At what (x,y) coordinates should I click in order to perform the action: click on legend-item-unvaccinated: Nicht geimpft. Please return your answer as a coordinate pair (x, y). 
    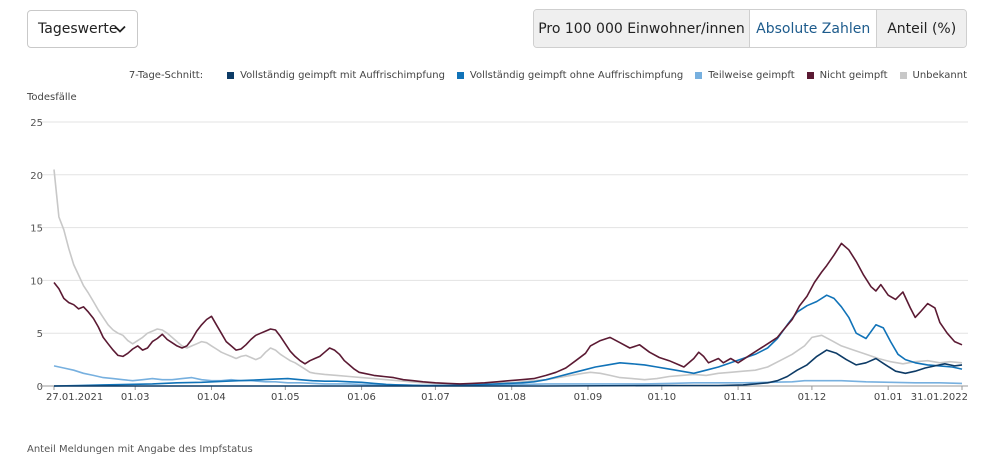
    Looking at the image, I should click on (847, 75).